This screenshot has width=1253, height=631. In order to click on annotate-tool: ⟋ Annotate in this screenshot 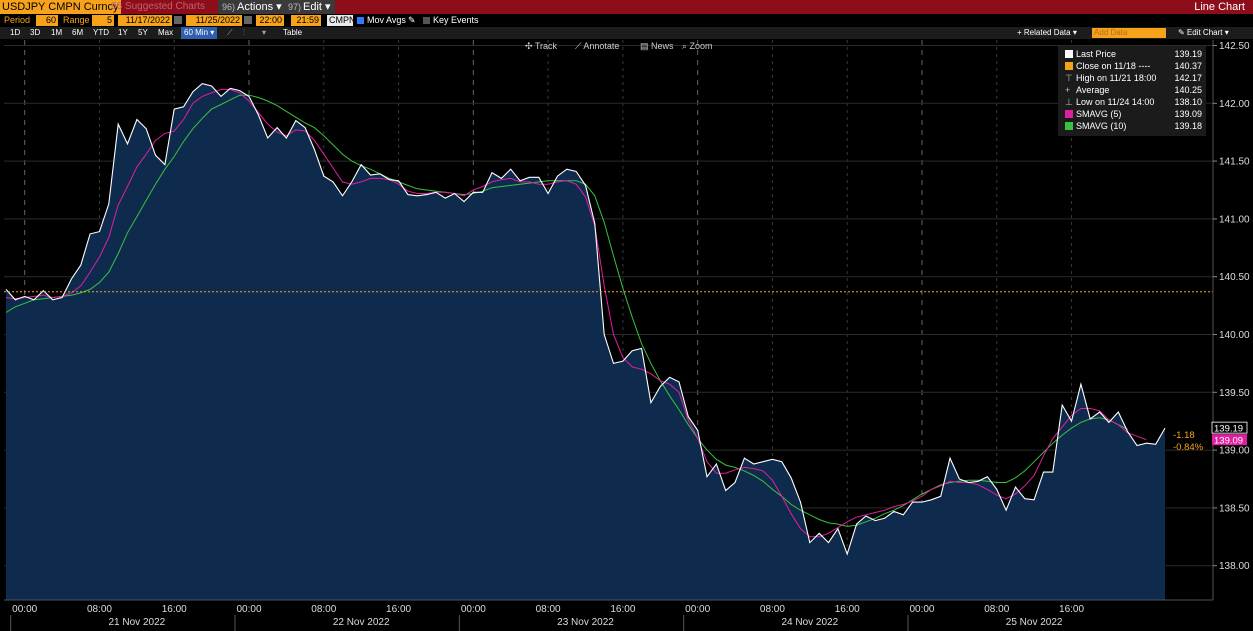, I will do `click(597, 46)`.